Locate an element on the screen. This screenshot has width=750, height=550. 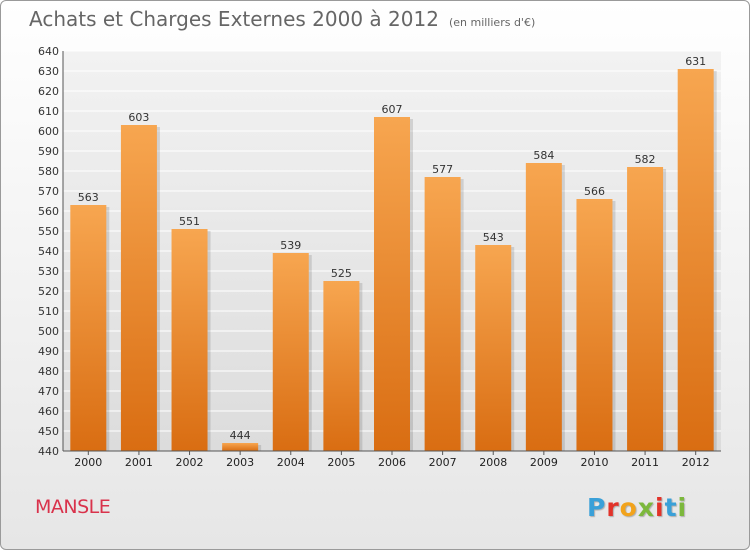
x-tick-label: 2005 is located at coordinates (341, 462).